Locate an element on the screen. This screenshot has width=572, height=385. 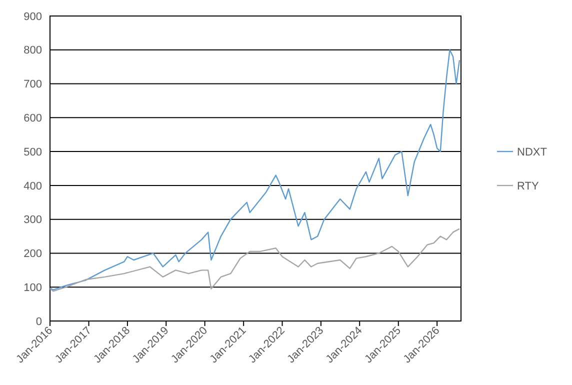
y-tick-label: 600 is located at coordinates (33, 118).